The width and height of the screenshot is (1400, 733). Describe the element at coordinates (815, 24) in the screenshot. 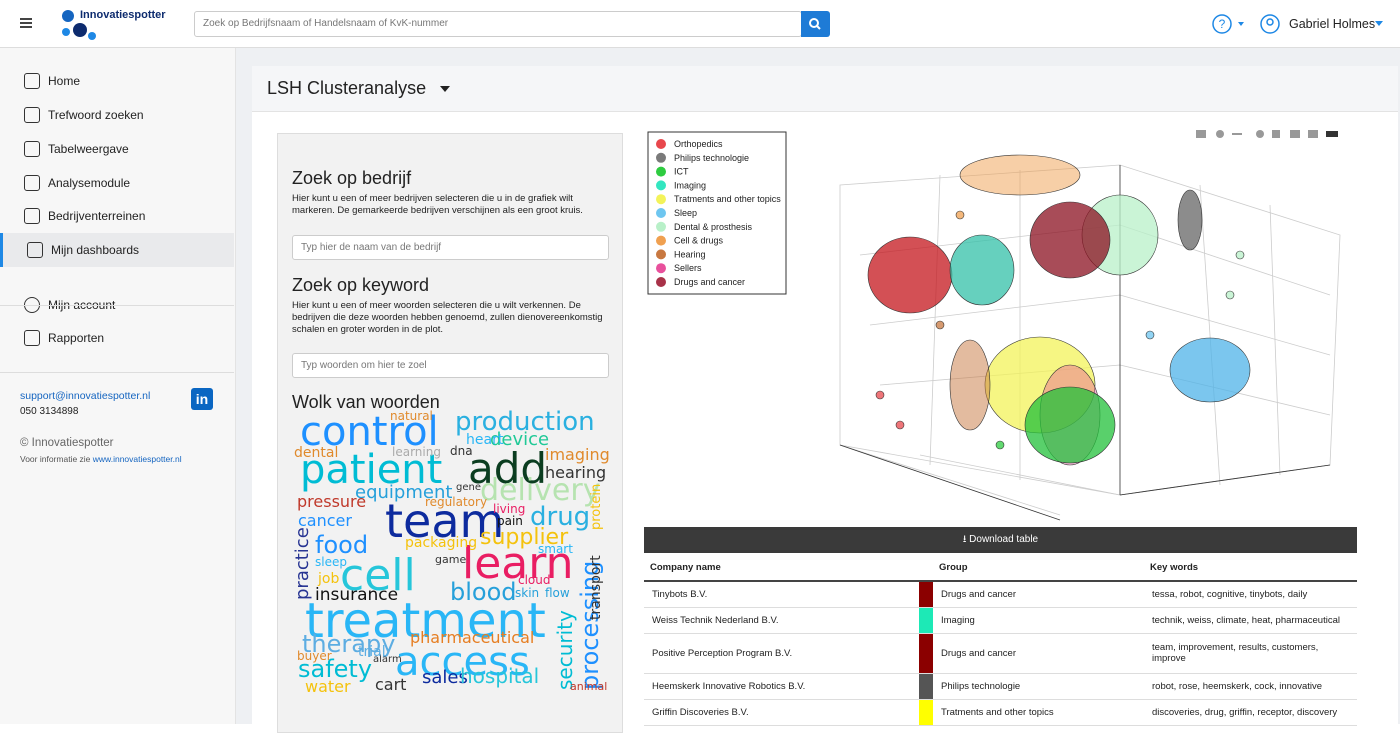

I see `search-button` at that location.